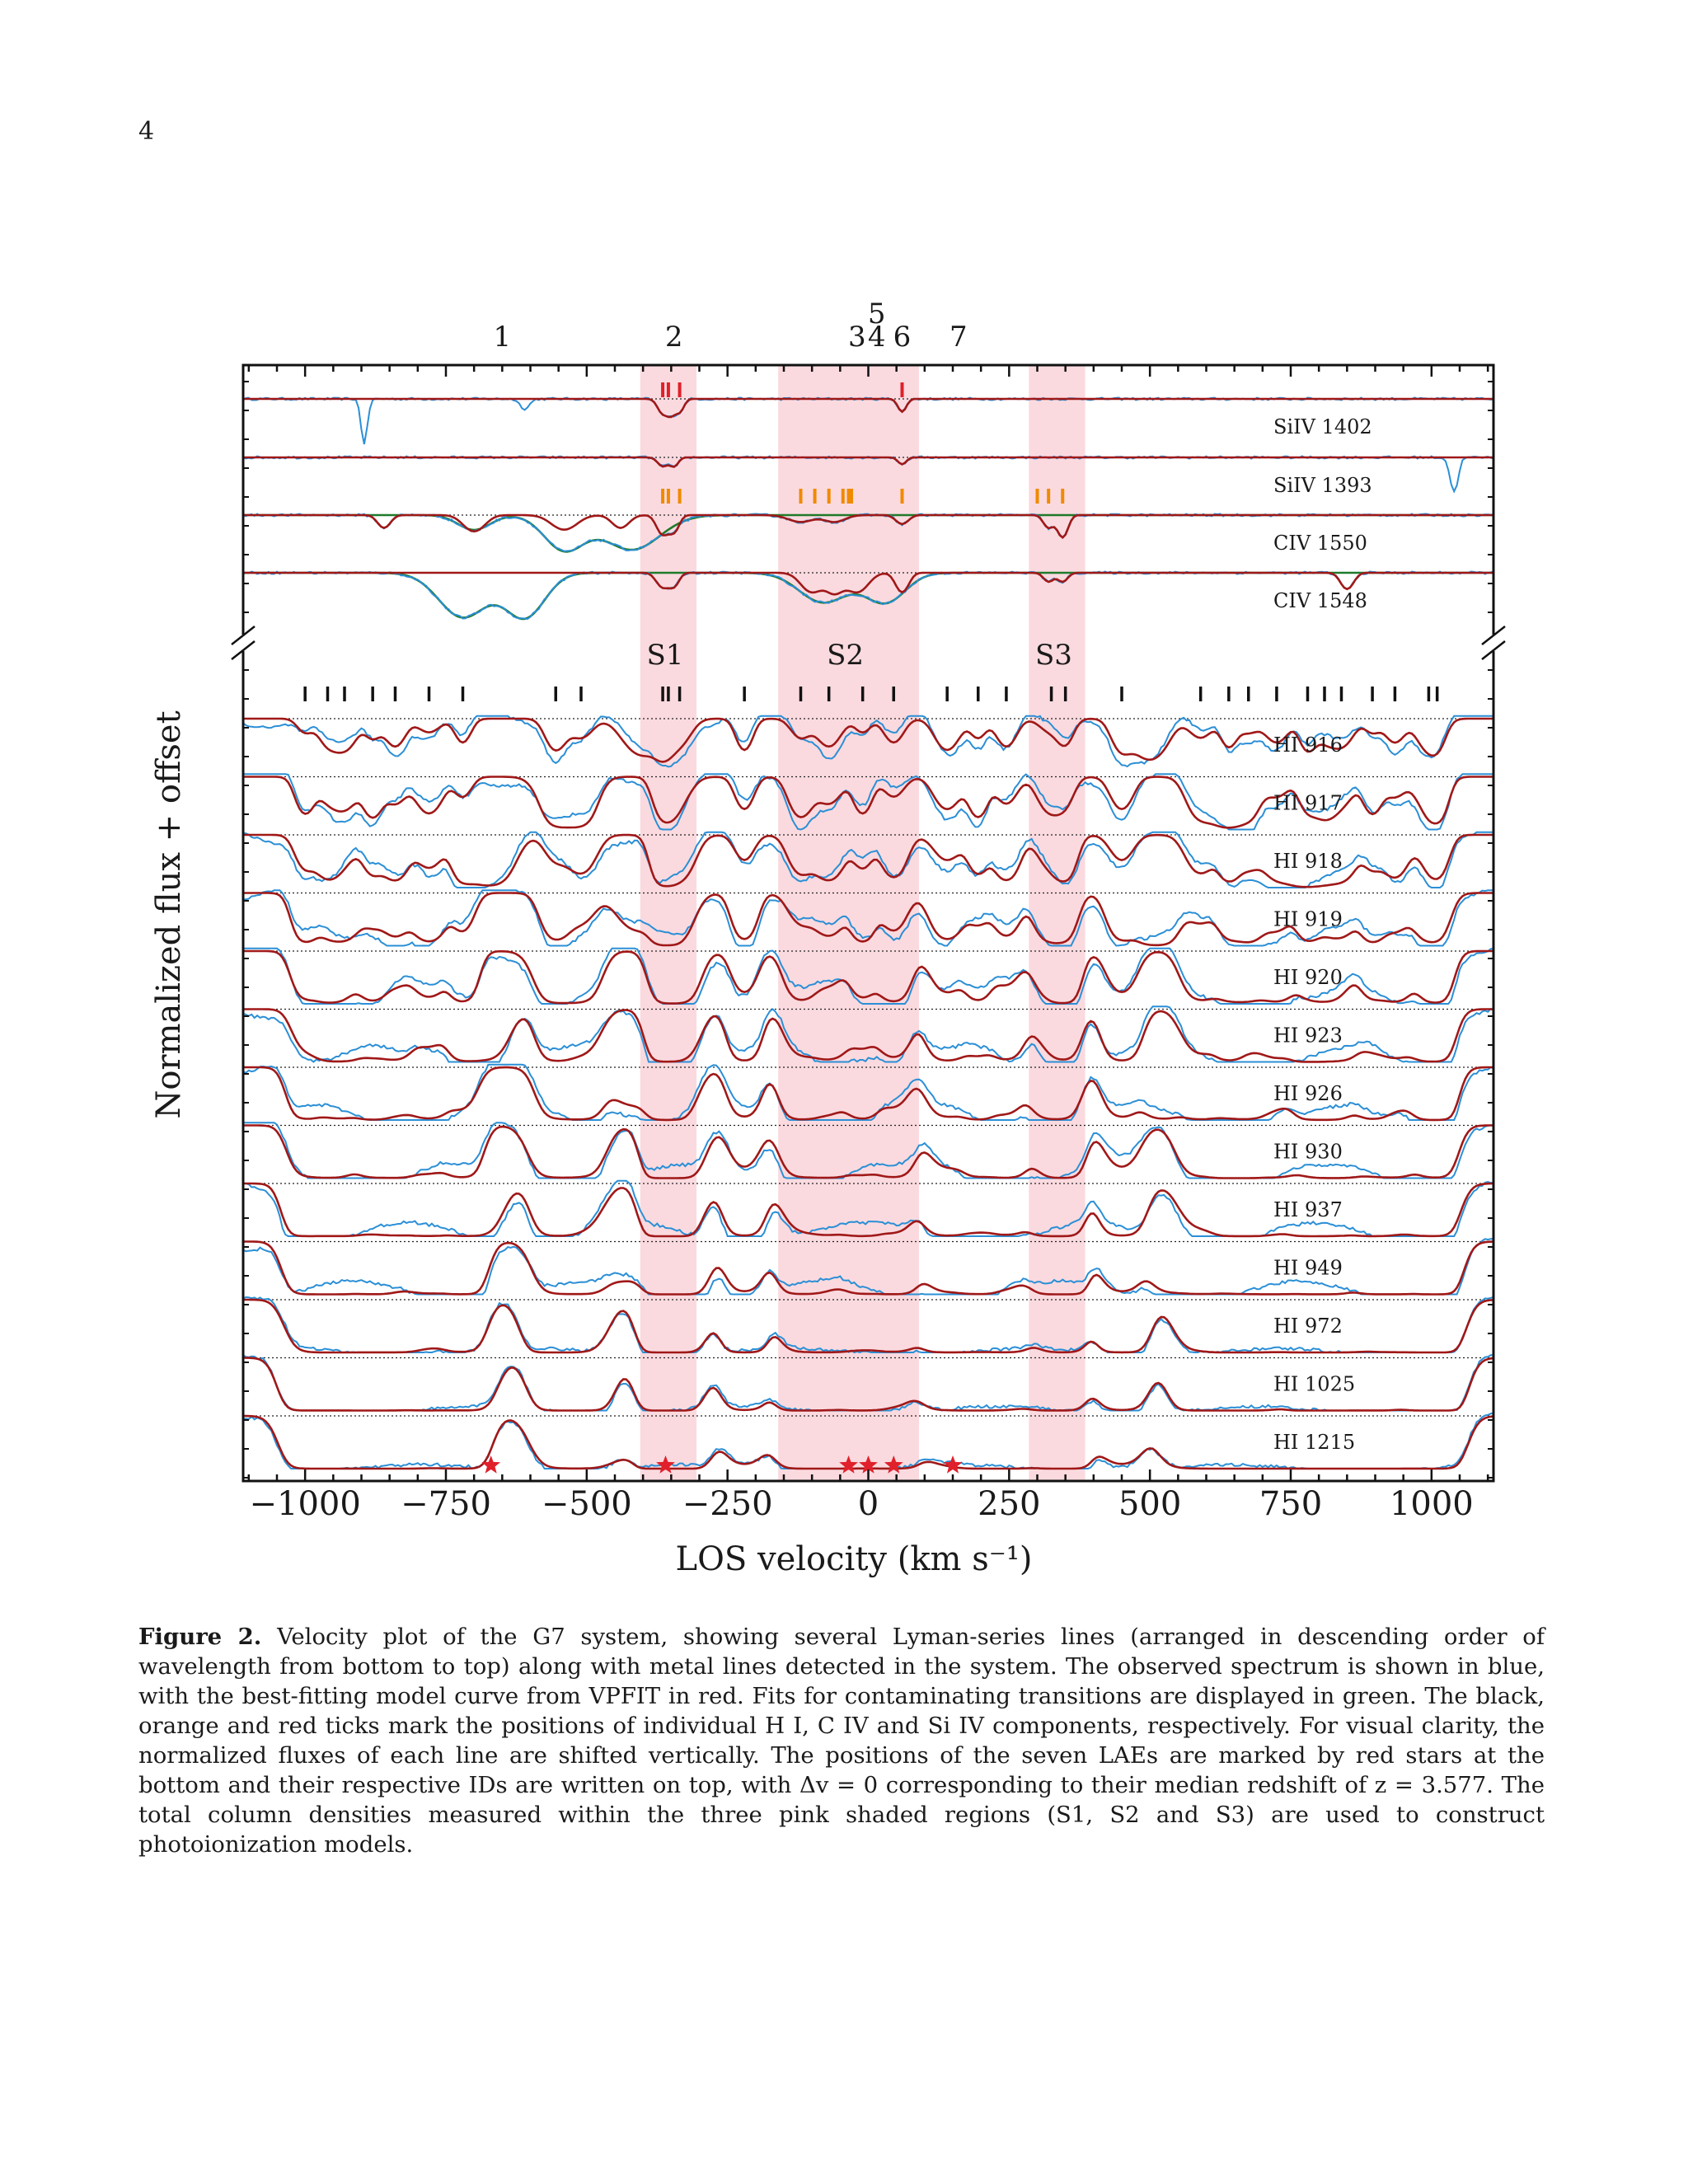 The height and width of the screenshot is (2184, 1688). I want to click on panel-hi-920-observed, so click(869, 976).